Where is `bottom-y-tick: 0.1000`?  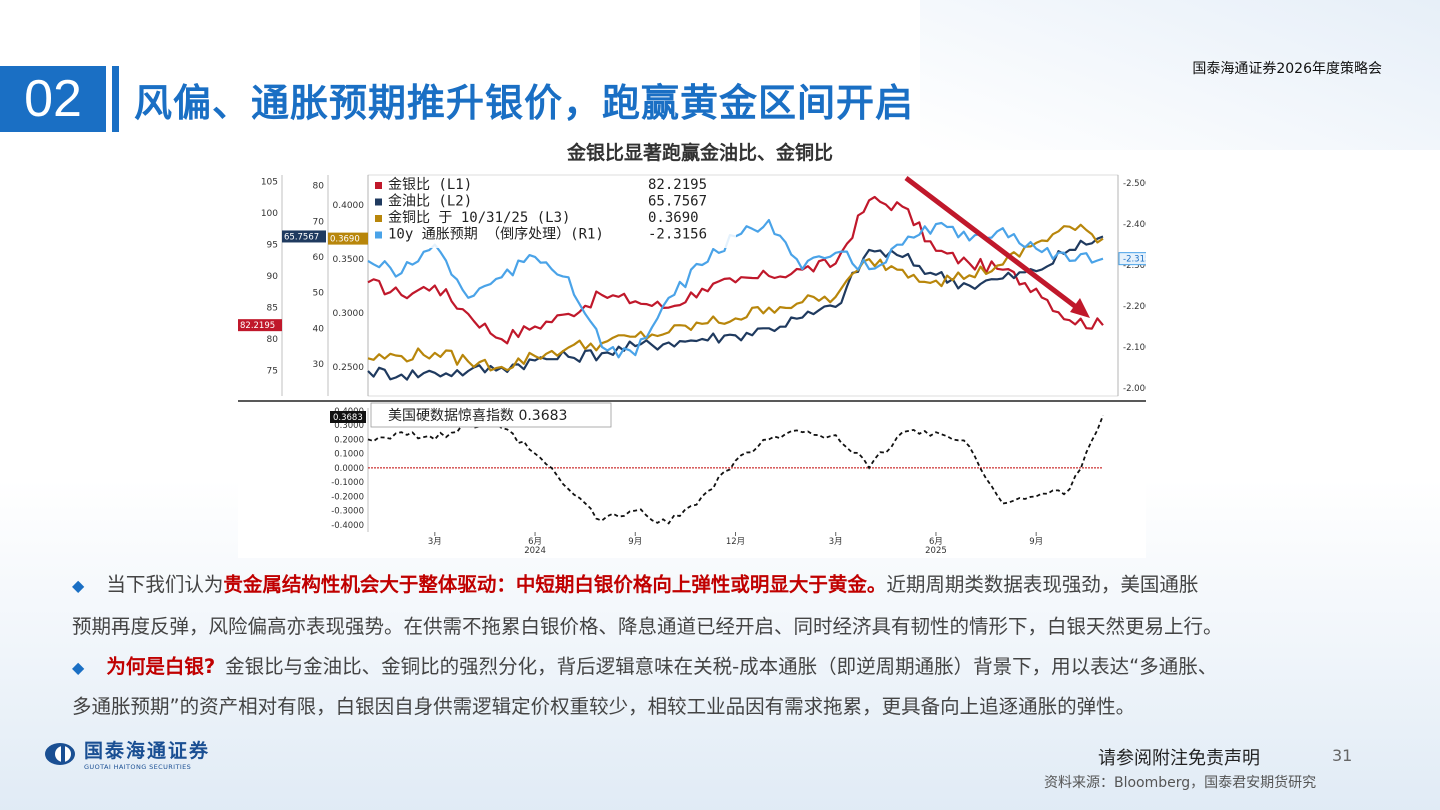 bottom-y-tick: 0.1000 is located at coordinates (349, 455).